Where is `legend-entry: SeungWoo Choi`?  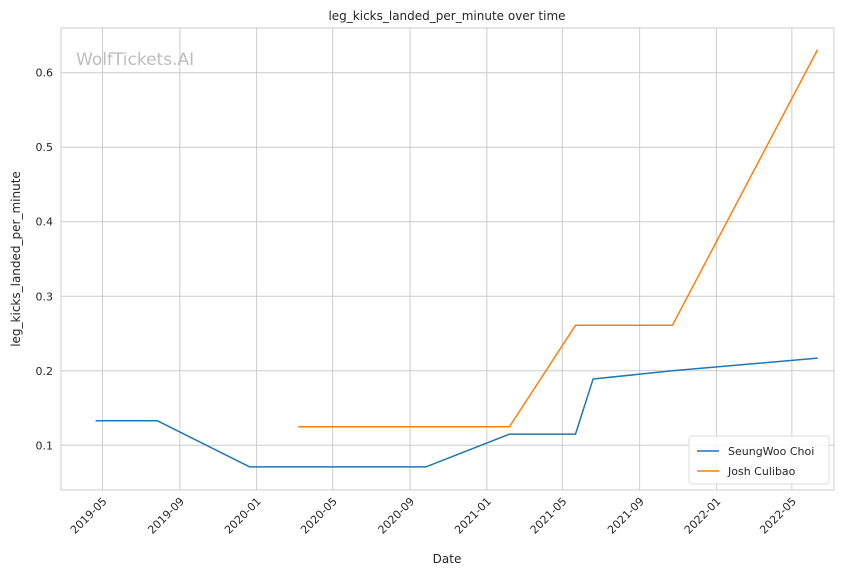
legend-entry: SeungWoo Choi is located at coordinates (771, 451).